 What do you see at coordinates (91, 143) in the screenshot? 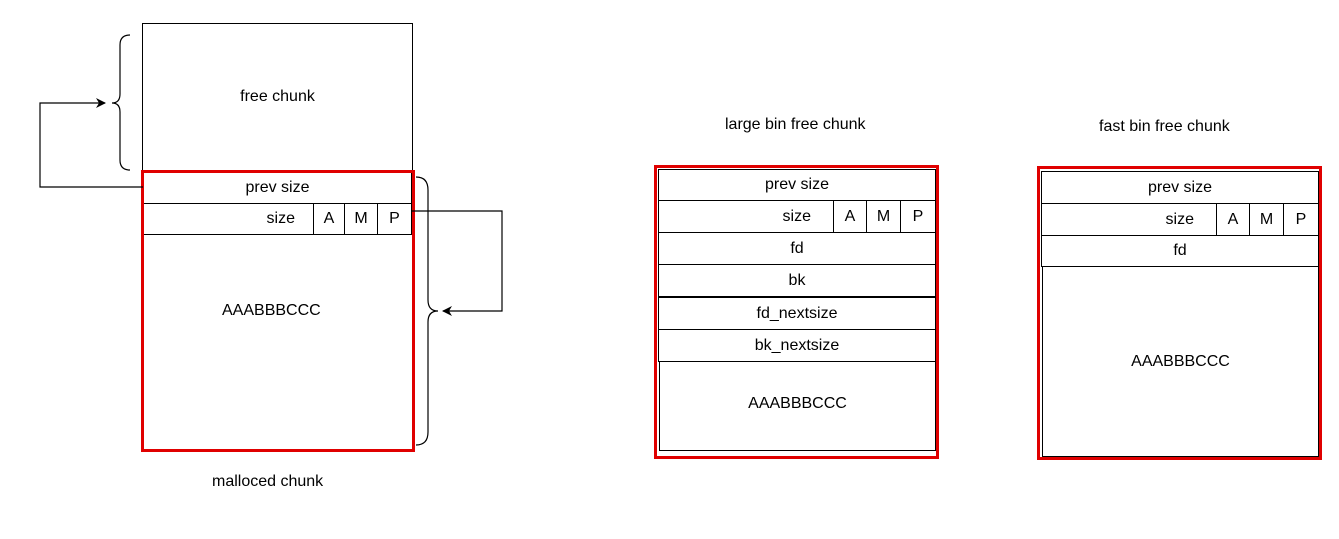
I see `prev-size-link-arrow` at bounding box center [91, 143].